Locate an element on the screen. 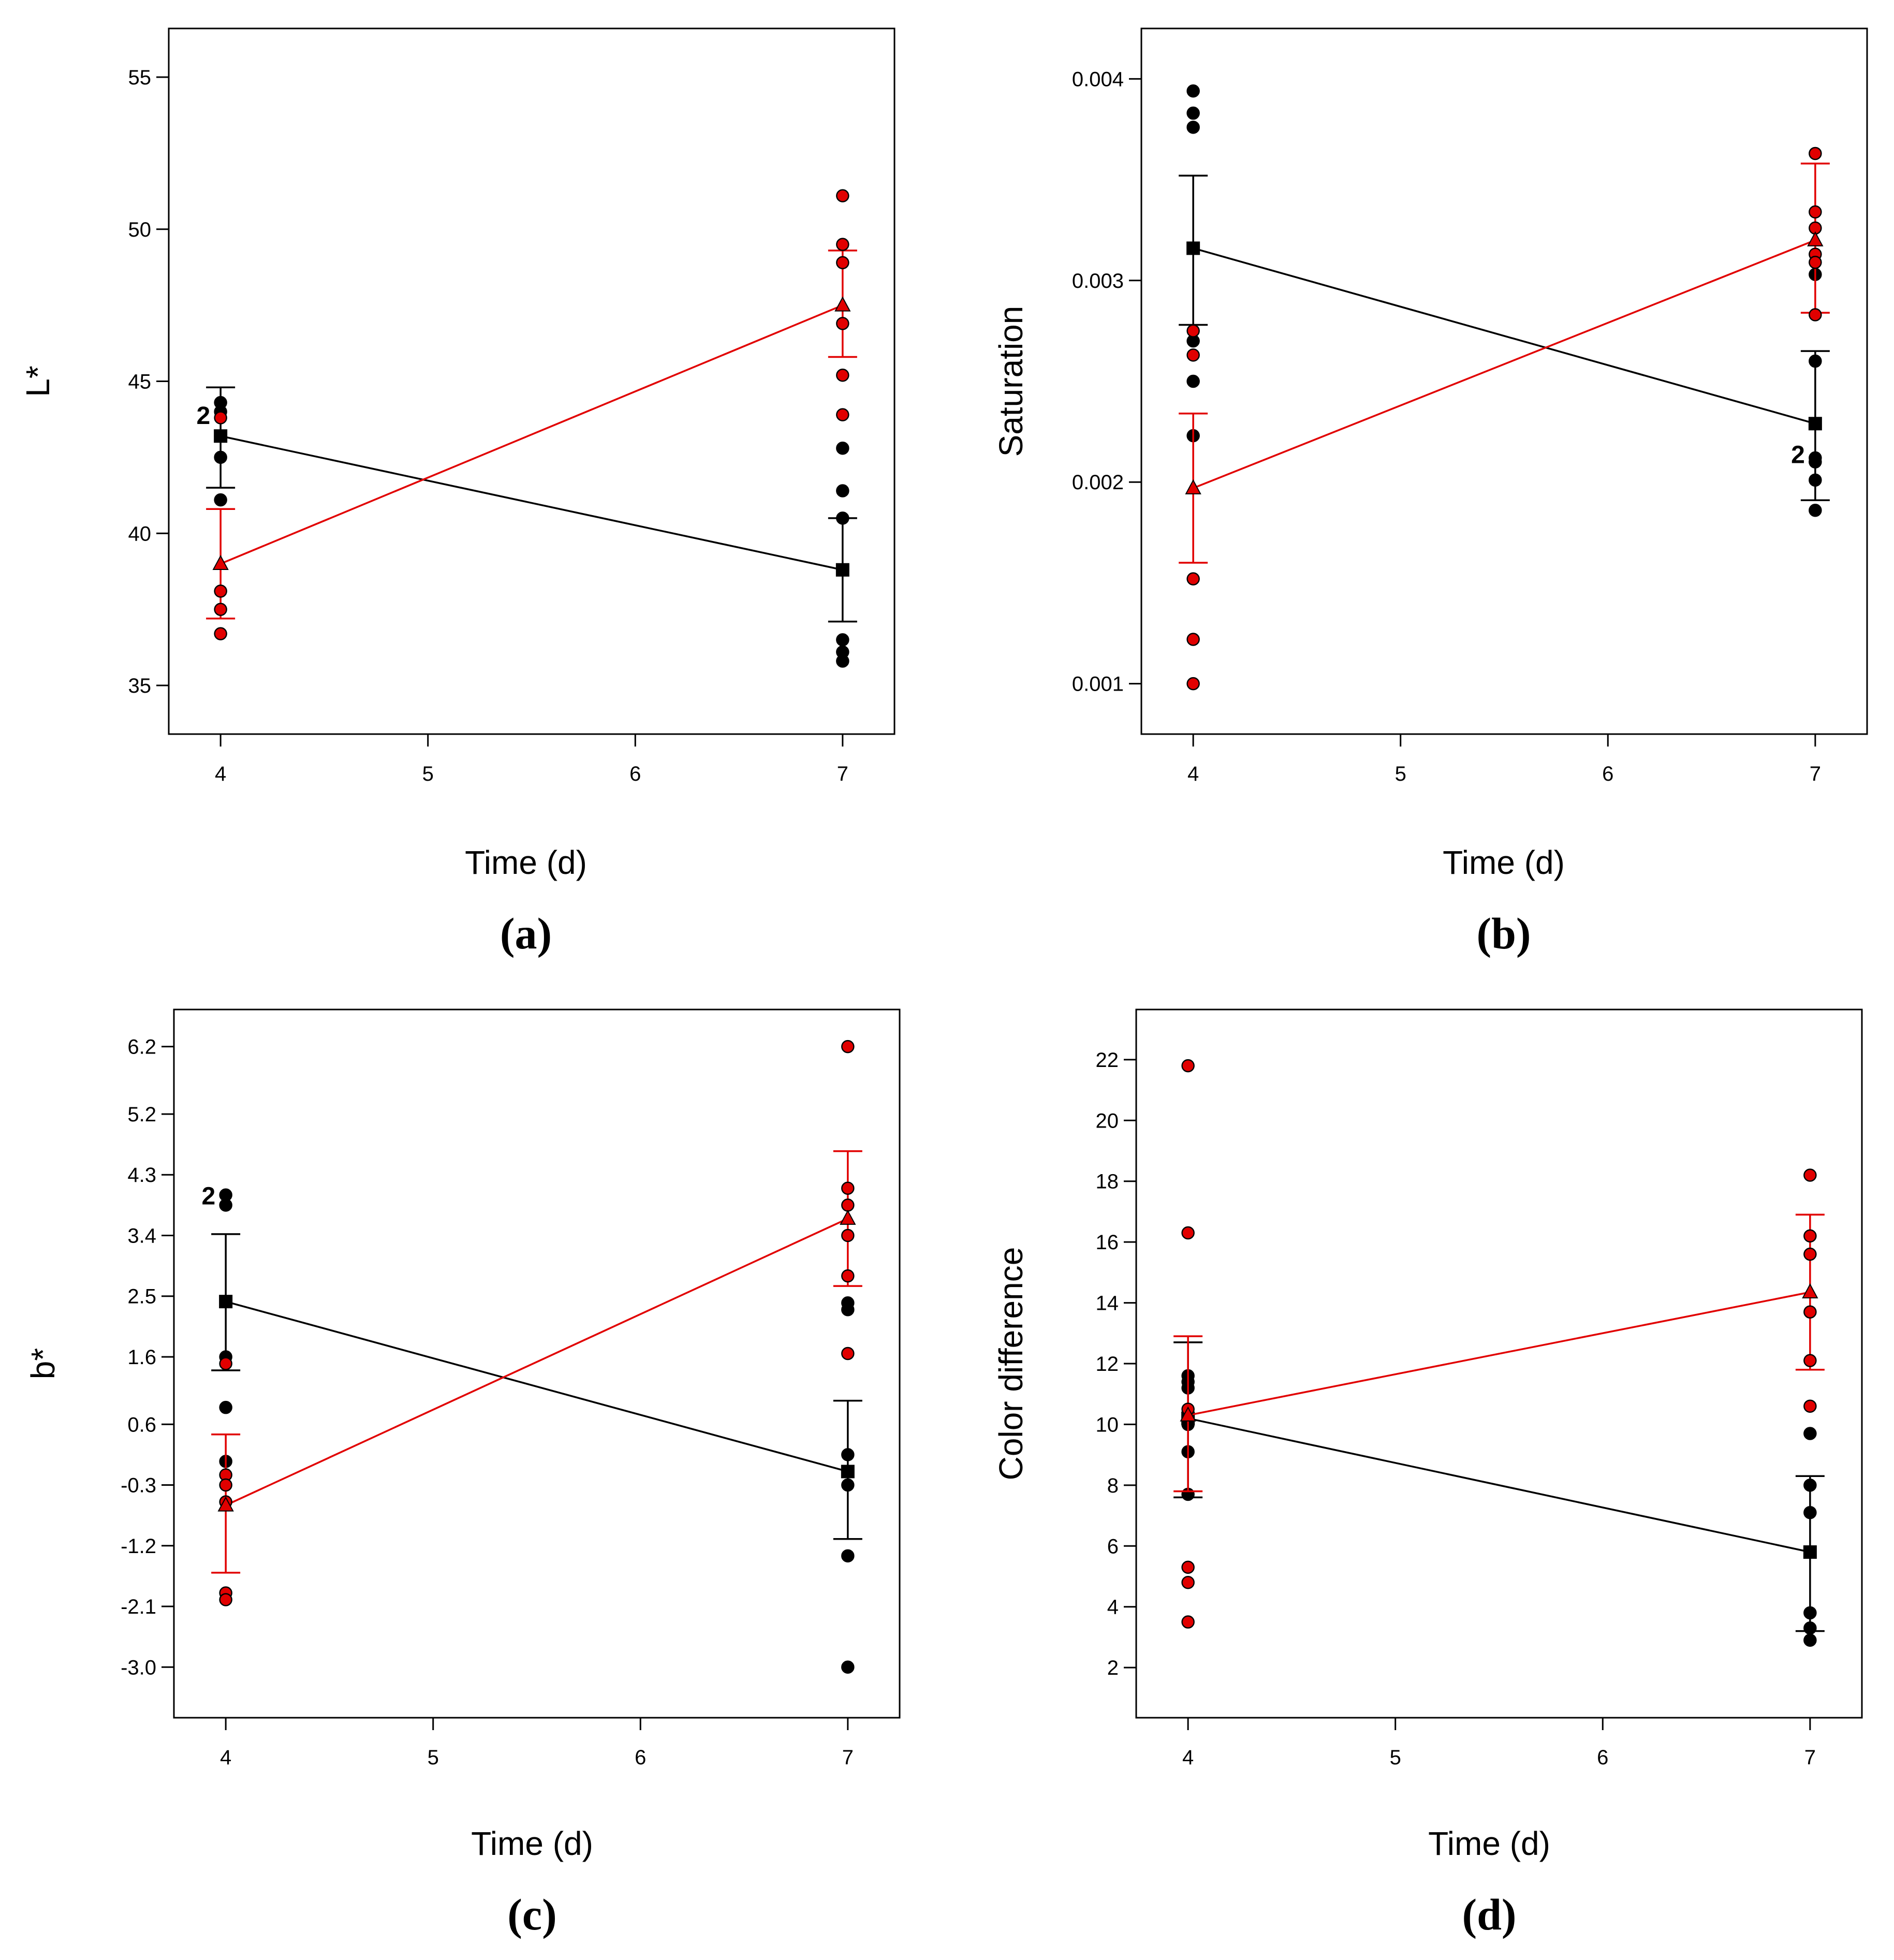 The height and width of the screenshot is (1960, 1894). y-tick-label: 5.2 is located at coordinates (142, 1114).